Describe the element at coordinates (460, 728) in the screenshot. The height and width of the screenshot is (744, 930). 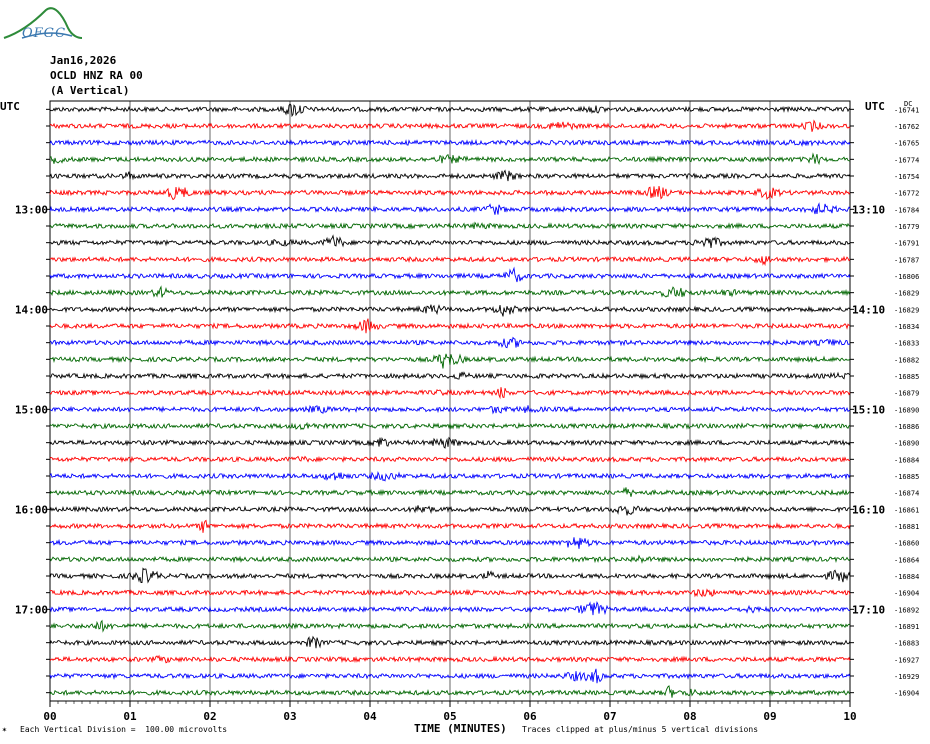
I see `x-axis-title: TIME (MINUTES)` at that location.